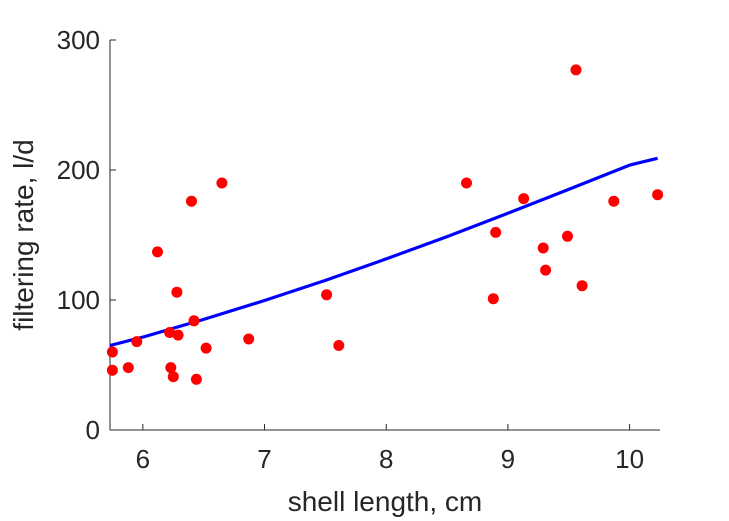  Describe the element at coordinates (23, 234) in the screenshot. I see `y-axis-label: filtering rate, l/d` at that location.